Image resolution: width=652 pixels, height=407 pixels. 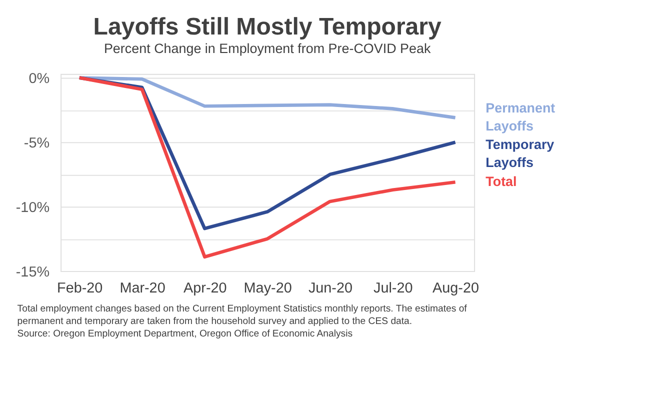 I want to click on chart-title: Layoffs Still Mostly Temporary, so click(x=267, y=27).